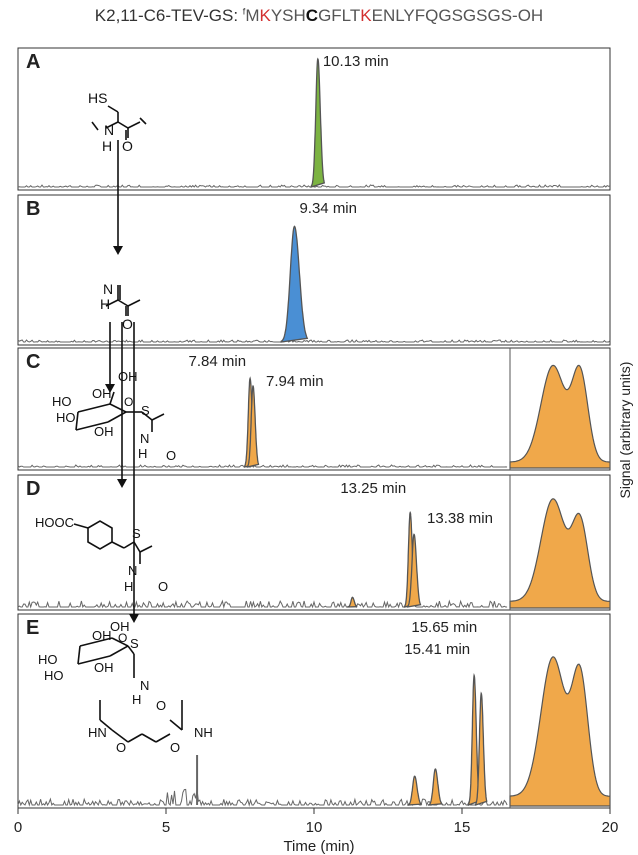 Image resolution: width=638 pixels, height=855 pixels. Describe the element at coordinates (168, 15) in the screenshot. I see `sequence-prefix: K2,11-C6-TEV-GS:` at that location.